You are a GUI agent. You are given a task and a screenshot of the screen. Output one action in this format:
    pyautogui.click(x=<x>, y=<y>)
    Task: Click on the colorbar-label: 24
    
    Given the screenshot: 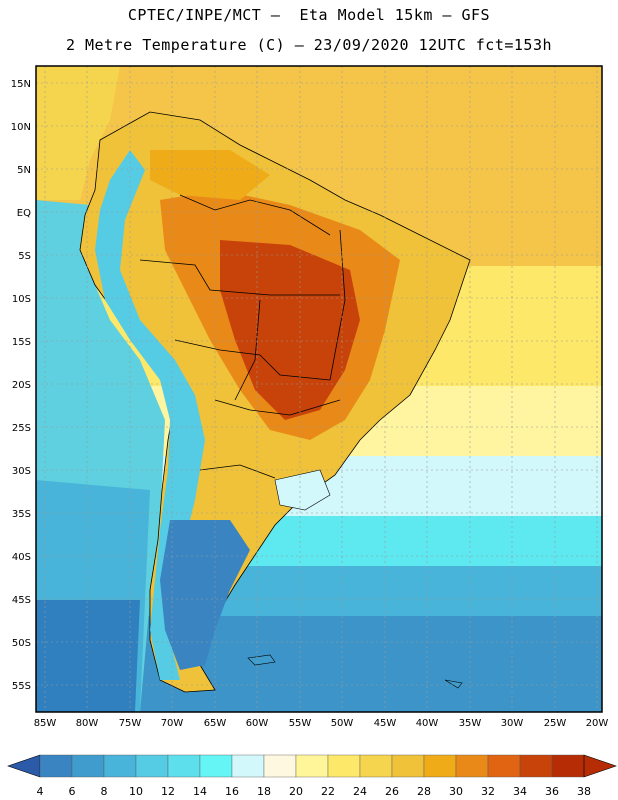 What is the action you would take?
    pyautogui.click(x=360, y=791)
    